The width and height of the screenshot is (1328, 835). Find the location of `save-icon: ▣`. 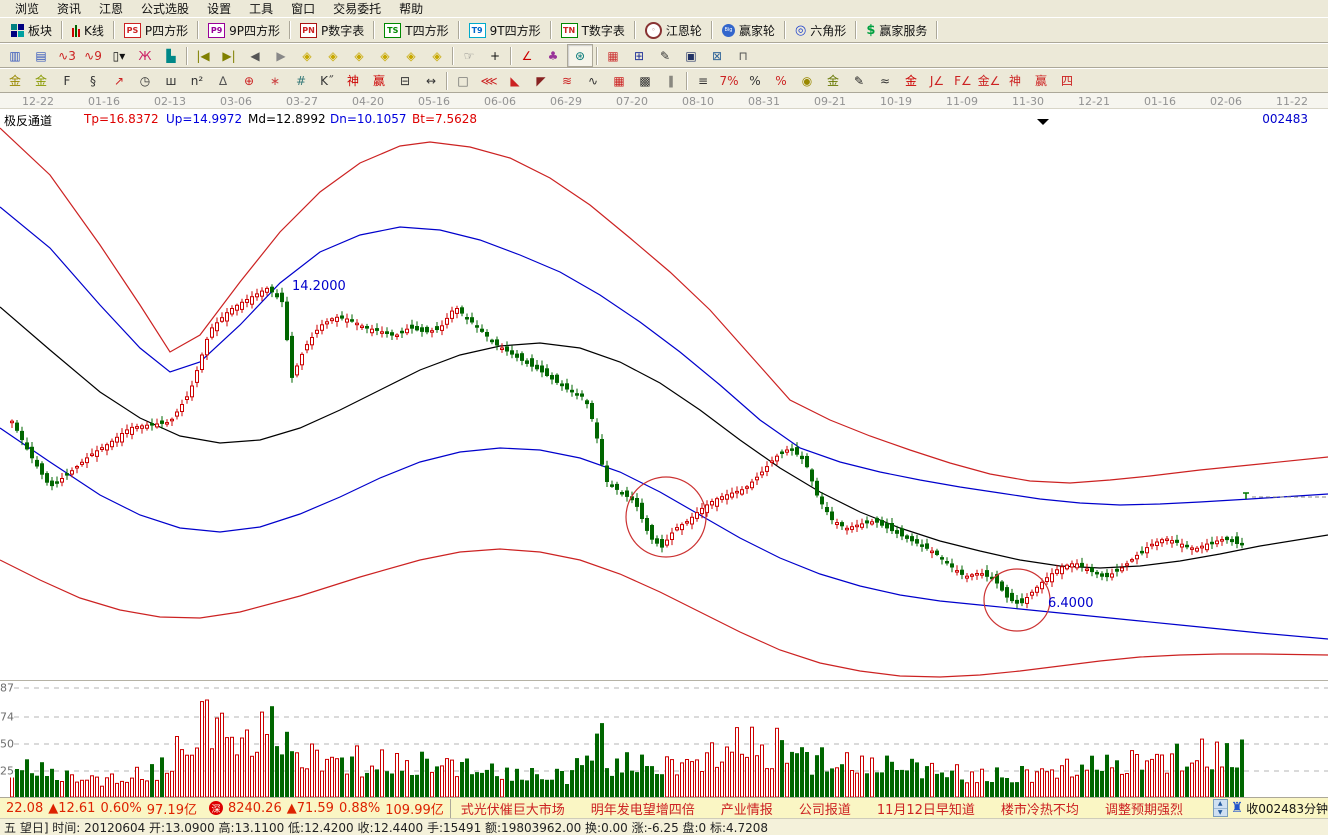

save-icon: ▣ is located at coordinates (691, 55).